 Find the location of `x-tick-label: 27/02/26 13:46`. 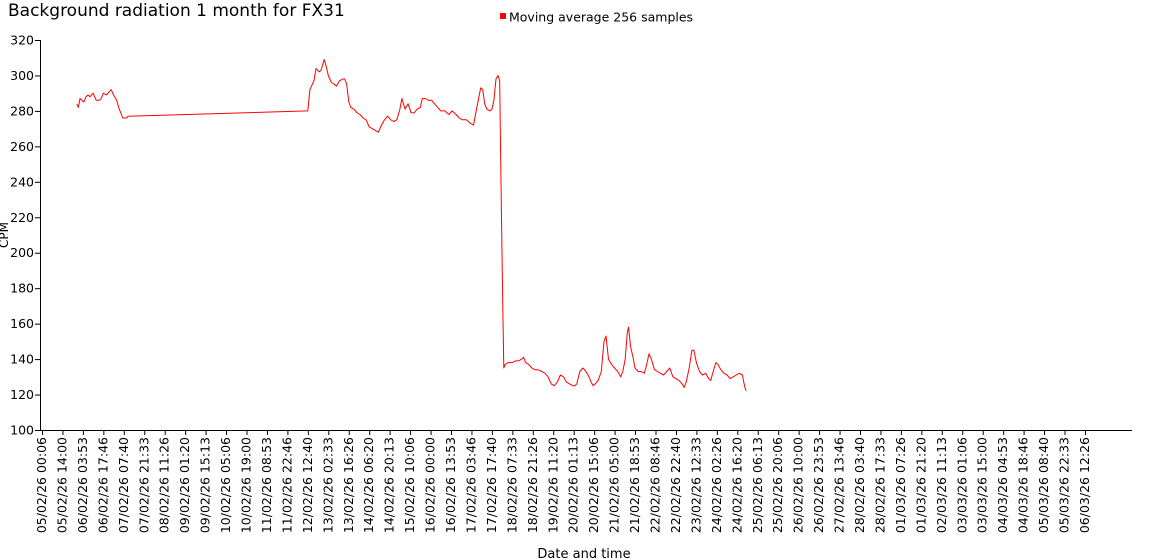

x-tick-label: 27/02/26 13:46 is located at coordinates (839, 485).